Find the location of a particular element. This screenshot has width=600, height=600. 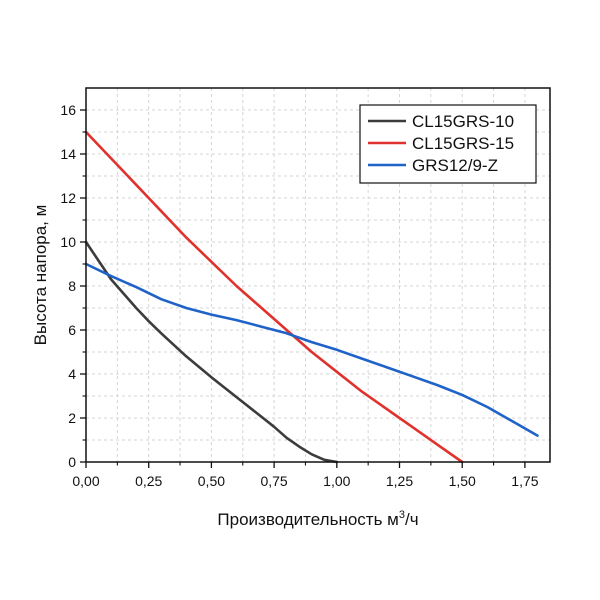

y-tick-label: 4 is located at coordinates (72, 374).